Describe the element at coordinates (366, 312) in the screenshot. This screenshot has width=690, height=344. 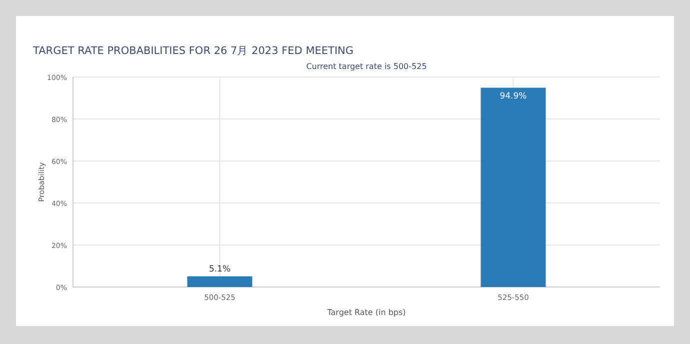
I see `x-axis-title: Target Rate (in bps)` at that location.